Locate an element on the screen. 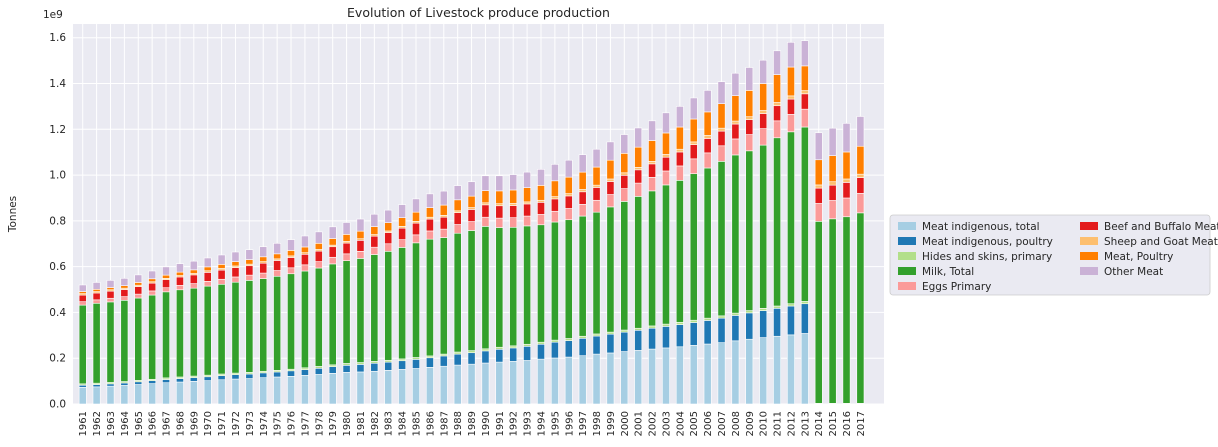  x-tick-label: 1978 is located at coordinates (319, 423).